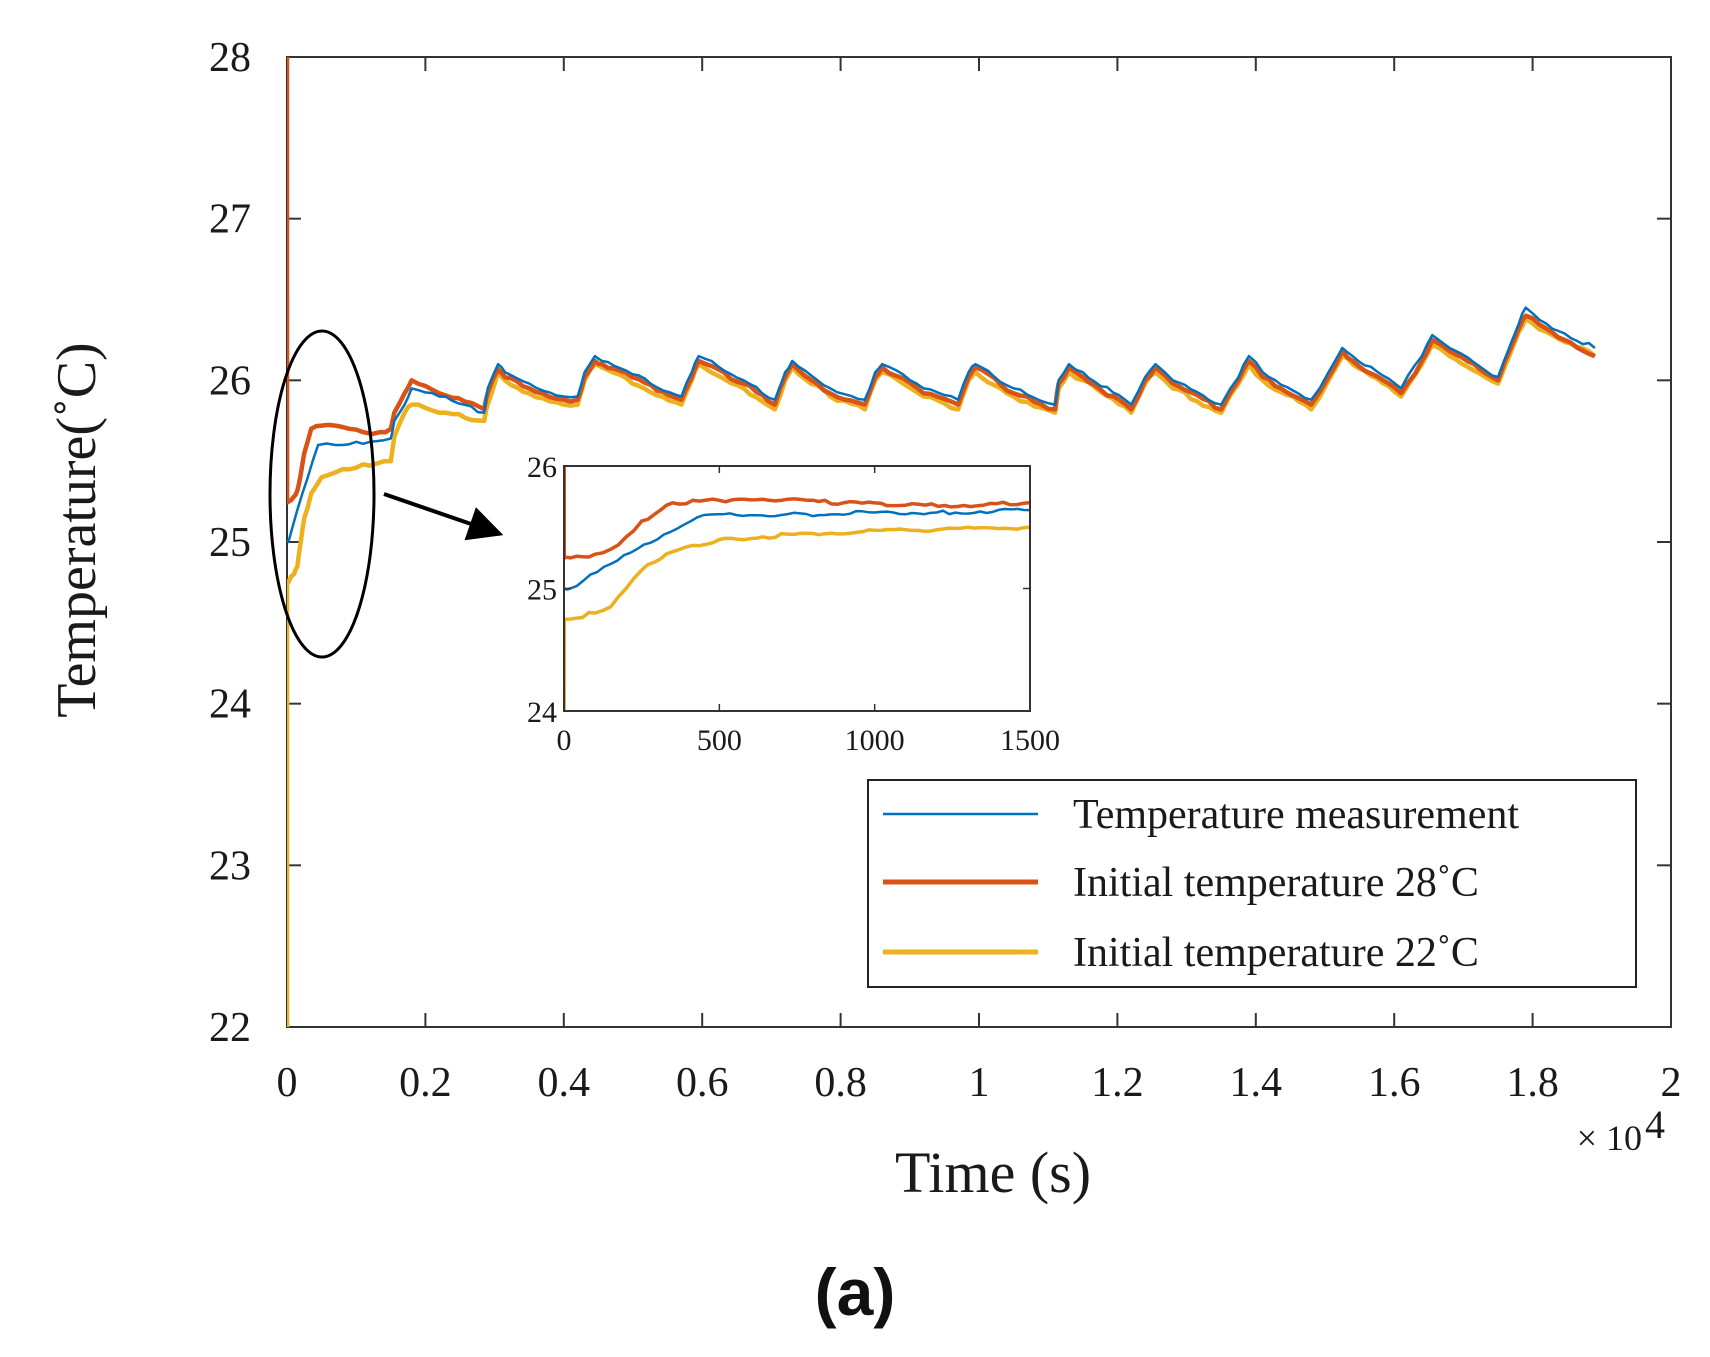  What do you see at coordinates (702, 1083) in the screenshot?
I see `x-tick-label: 0.6` at bounding box center [702, 1083].